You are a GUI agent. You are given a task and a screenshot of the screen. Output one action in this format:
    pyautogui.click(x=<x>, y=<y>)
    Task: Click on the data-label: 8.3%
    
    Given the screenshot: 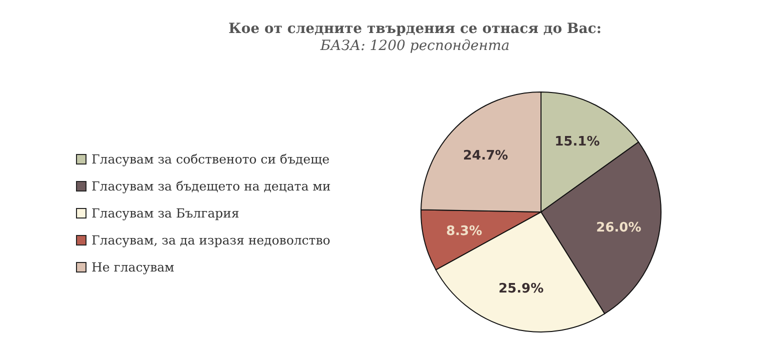 What is the action you would take?
    pyautogui.click(x=464, y=231)
    